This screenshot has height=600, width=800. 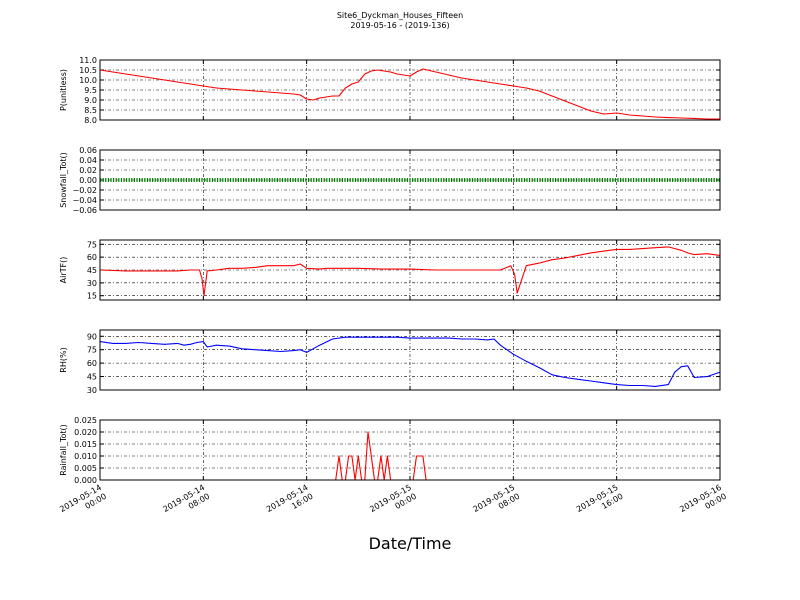 I want to click on x-tick-label: 2019-05-1416:00, so click(x=290, y=503).